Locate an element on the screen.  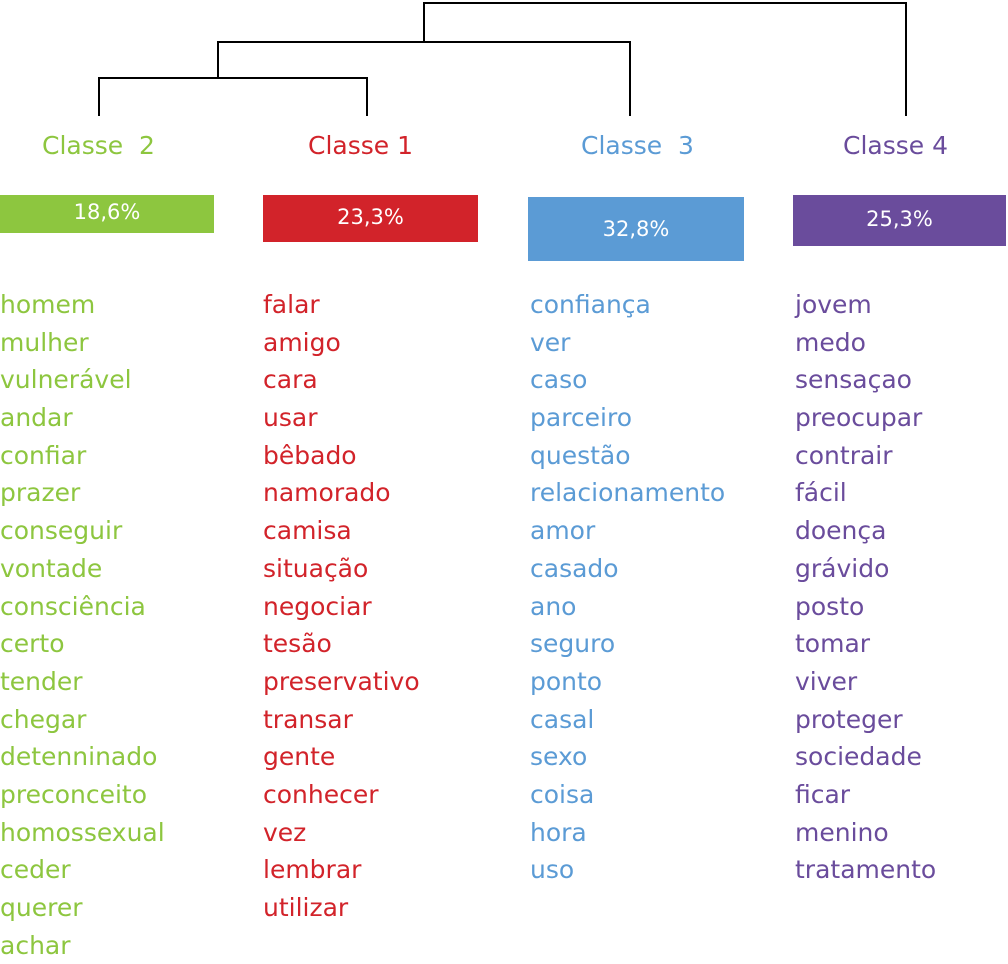
class-word: camisa is located at coordinates (307, 531).